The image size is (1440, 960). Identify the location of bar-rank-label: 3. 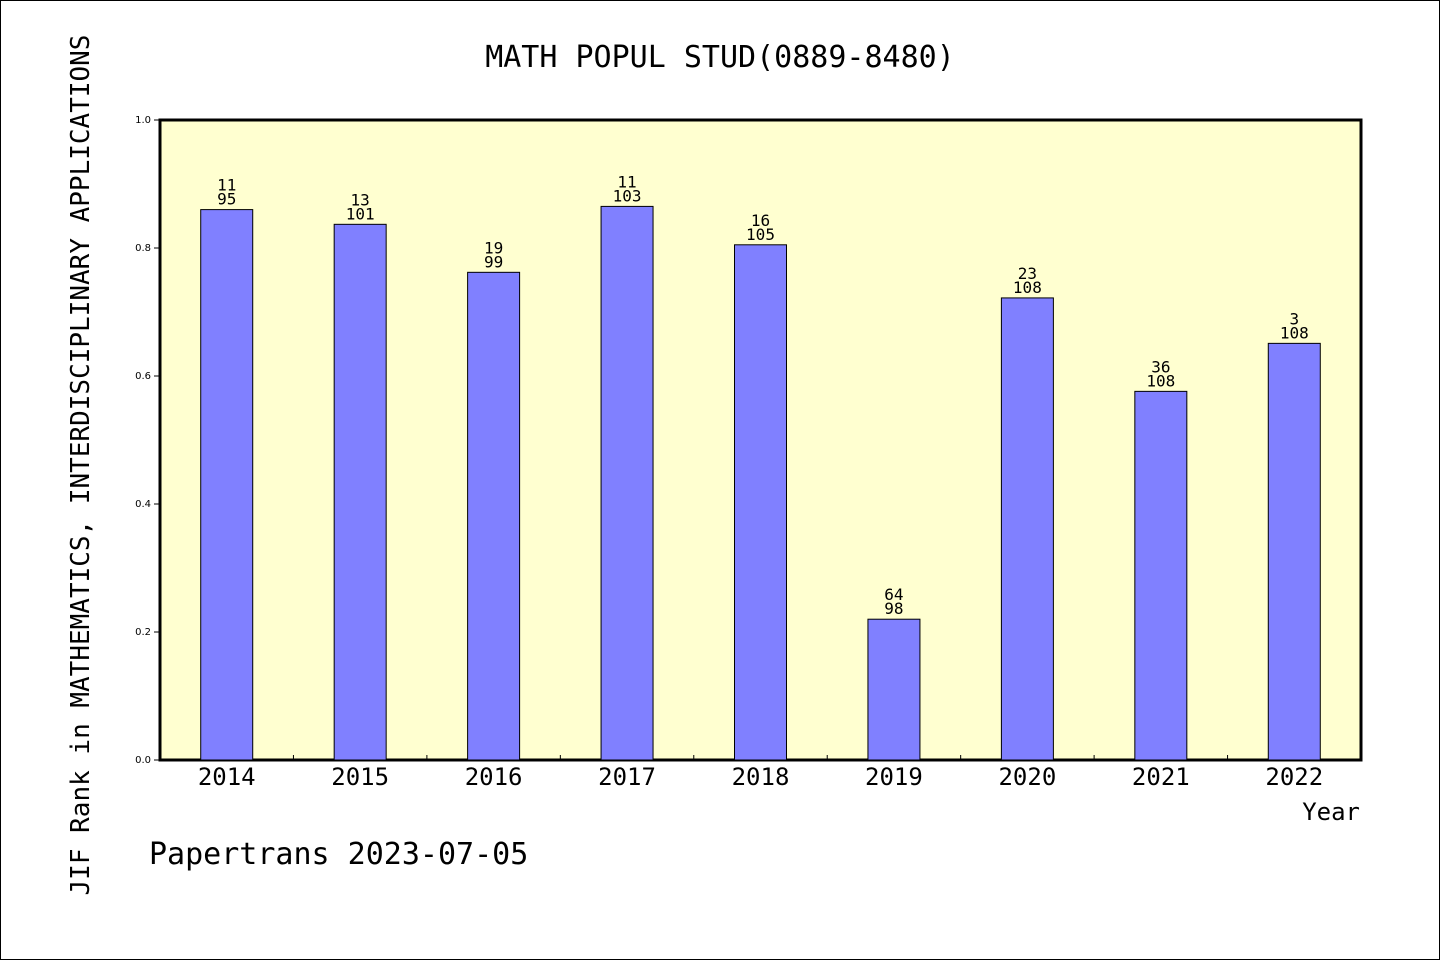
(1294, 318).